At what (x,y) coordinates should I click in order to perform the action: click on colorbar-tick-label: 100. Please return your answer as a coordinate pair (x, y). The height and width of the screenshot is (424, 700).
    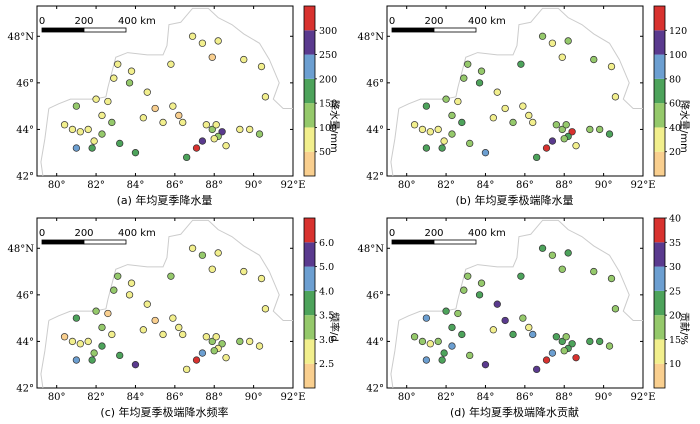
    Looking at the image, I should click on (678, 55).